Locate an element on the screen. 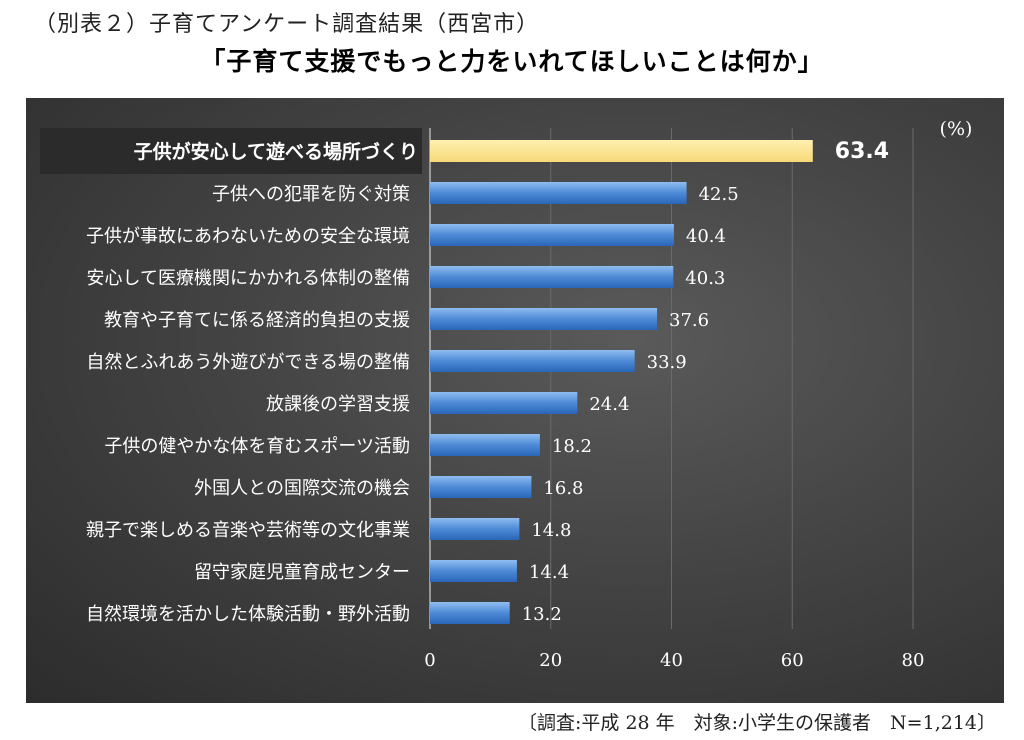  category-label: 安心して医療機関にかかれる体制の整備 is located at coordinates (248, 278).